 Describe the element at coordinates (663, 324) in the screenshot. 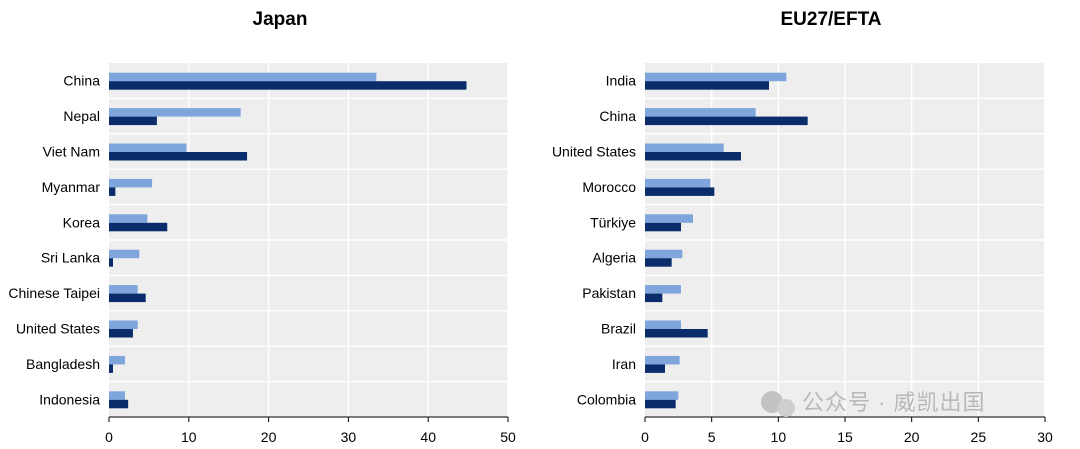

I see `bar-series-1-brazil` at that location.